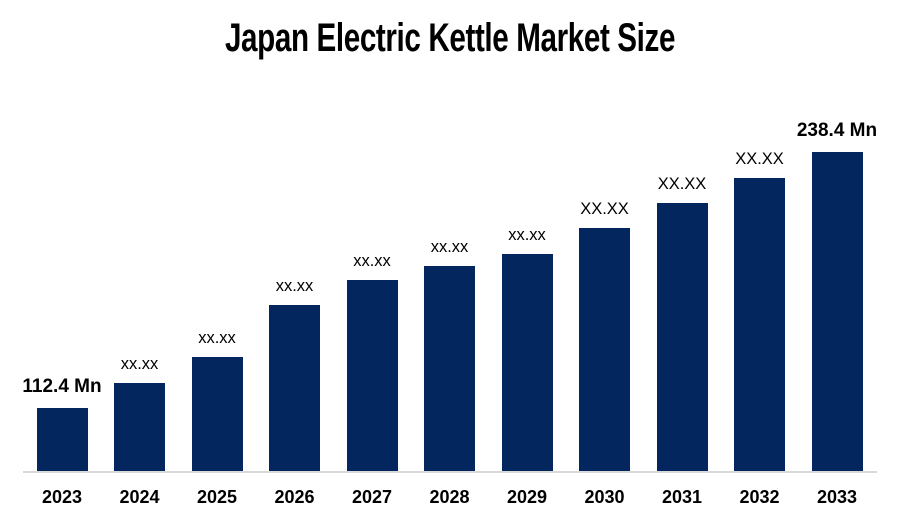 The image size is (900, 525). I want to click on bar-2029, so click(527, 362).